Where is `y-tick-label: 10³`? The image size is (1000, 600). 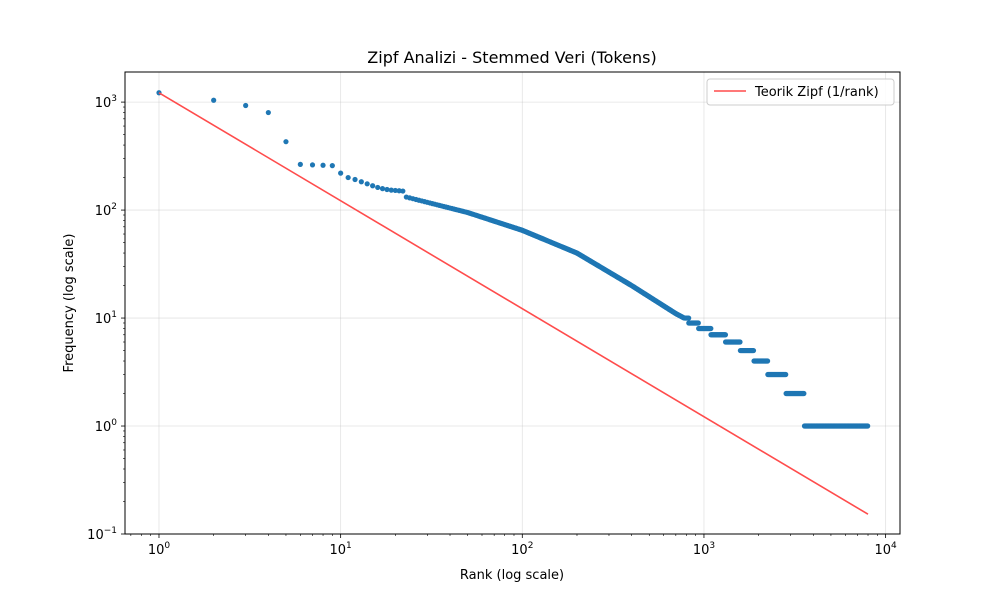
y-tick-label: 10³ is located at coordinates (106, 102).